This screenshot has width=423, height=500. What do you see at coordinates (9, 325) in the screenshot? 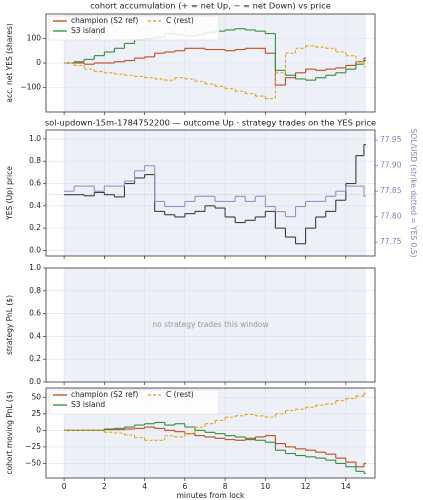
I see `y-axis-label: strategy PnL ($)` at bounding box center [9, 325].